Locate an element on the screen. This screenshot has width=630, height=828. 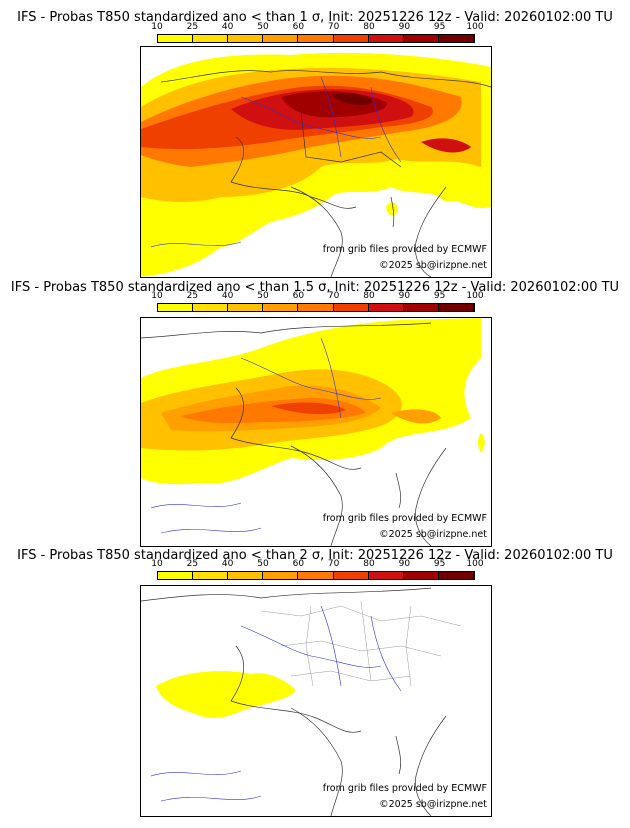
panel-1-colorbar: 10 25 40 50 60 70 80 90 95 100 is located at coordinates (317, 33).